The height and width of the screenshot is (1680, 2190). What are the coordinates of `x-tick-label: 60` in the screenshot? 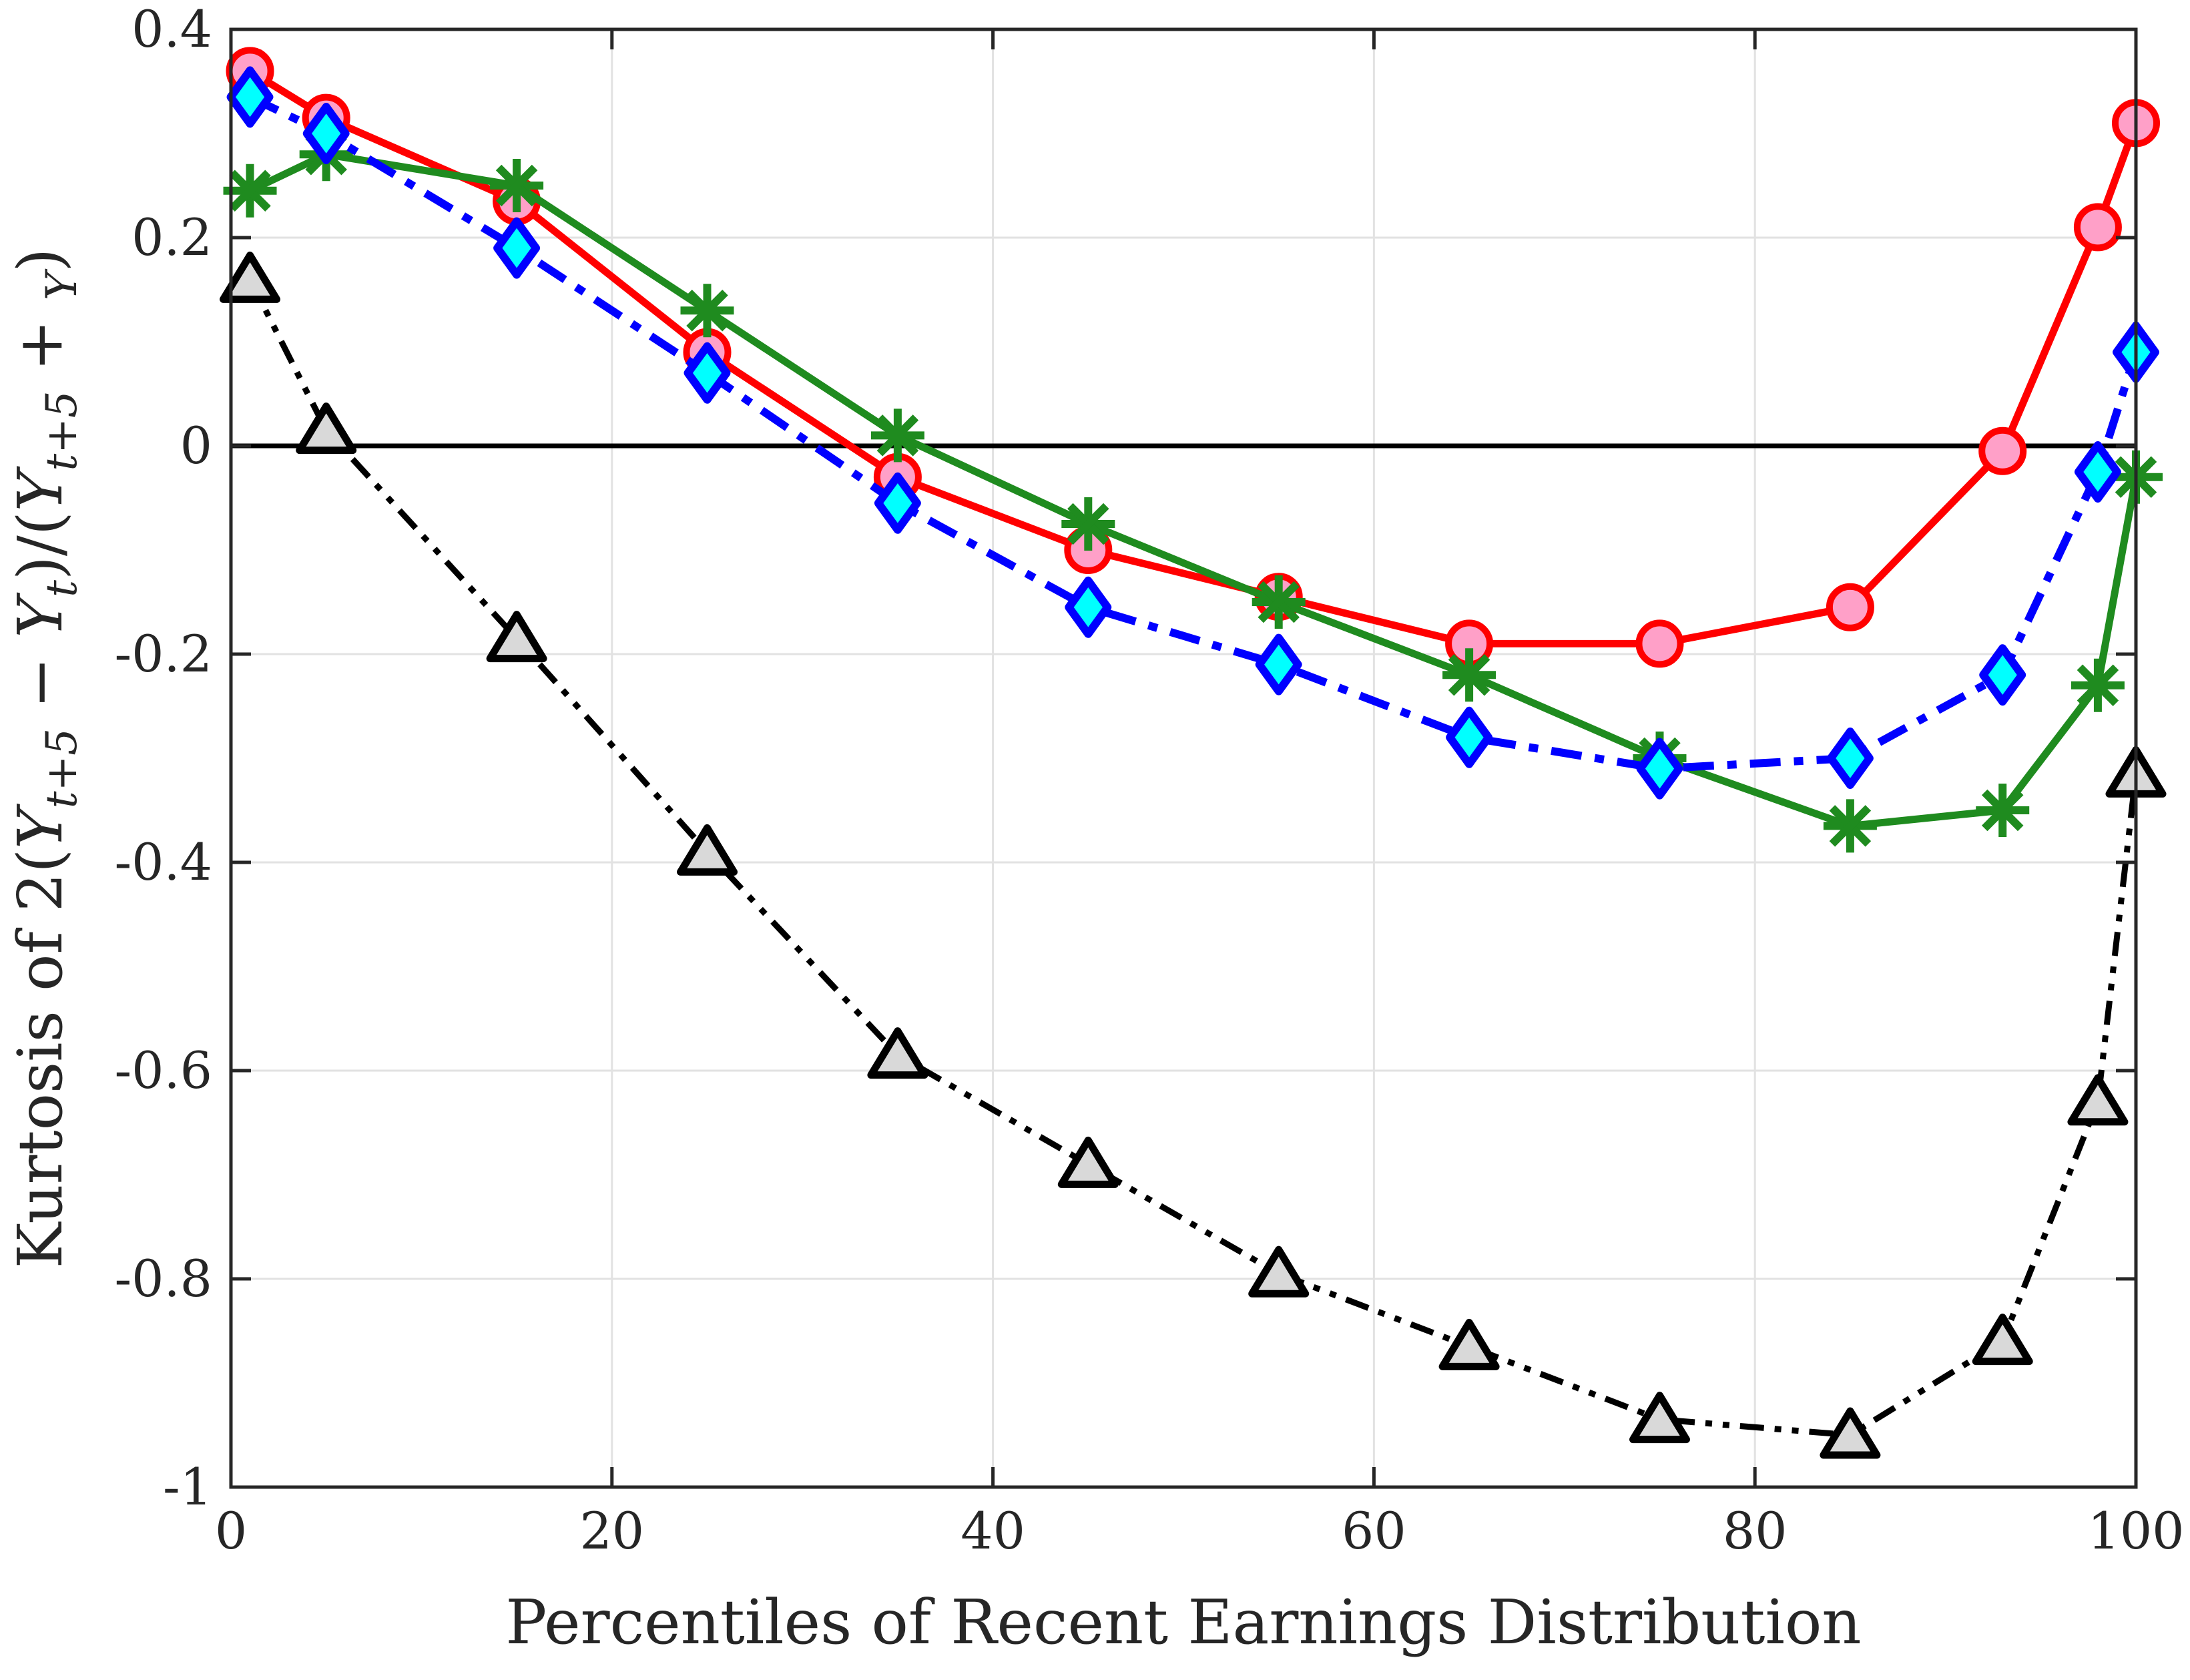 It's located at (1374, 1531).